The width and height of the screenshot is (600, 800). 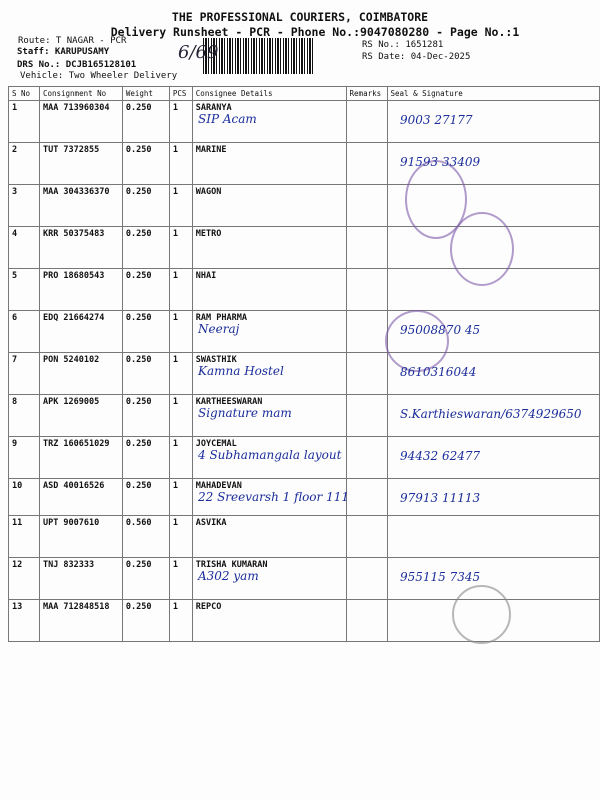 I want to click on handwritten-signature: 8610316044, so click(x=438, y=371).